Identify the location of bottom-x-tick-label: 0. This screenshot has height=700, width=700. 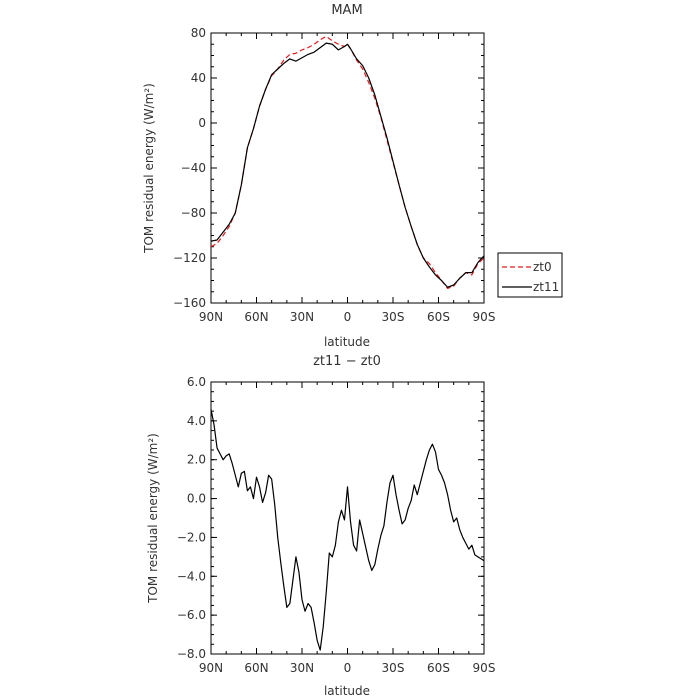
(348, 668).